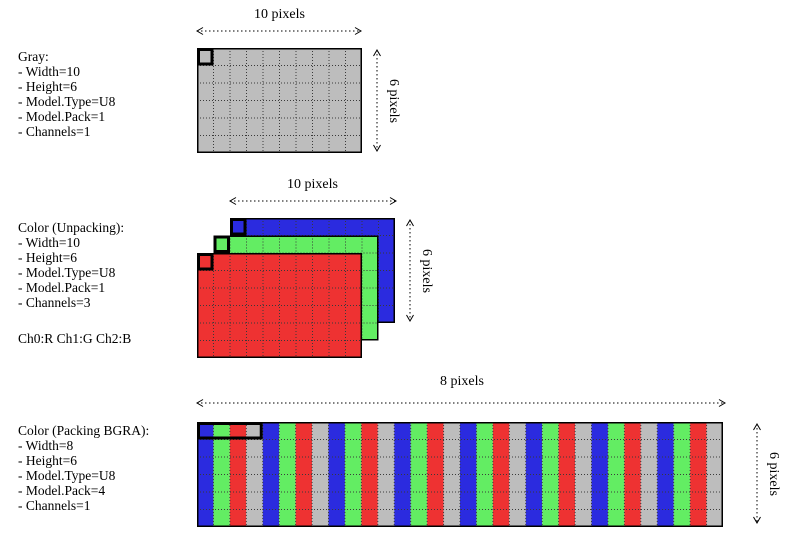 Image resolution: width=797 pixels, height=543 pixels. Describe the element at coordinates (75, 338) in the screenshot. I see `channel-note: Ch0:R Ch1:G Ch2:B` at that location.